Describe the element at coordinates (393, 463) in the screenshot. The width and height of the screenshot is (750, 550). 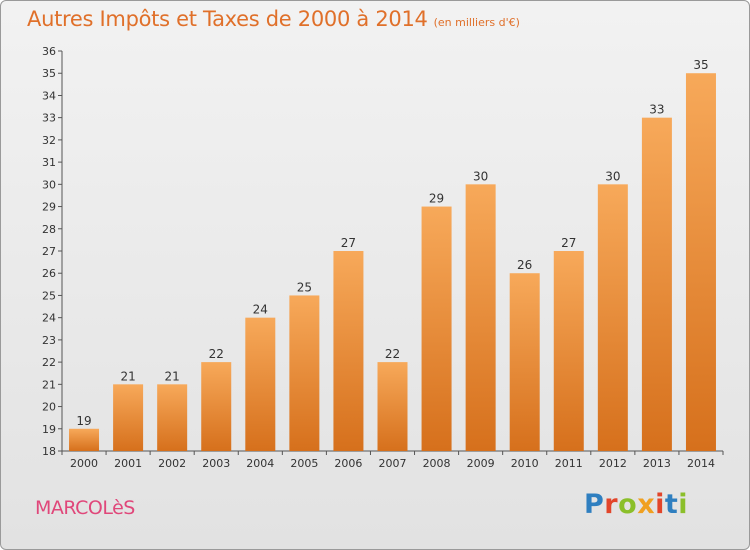
I see `x-tick-label: 2007` at that location.